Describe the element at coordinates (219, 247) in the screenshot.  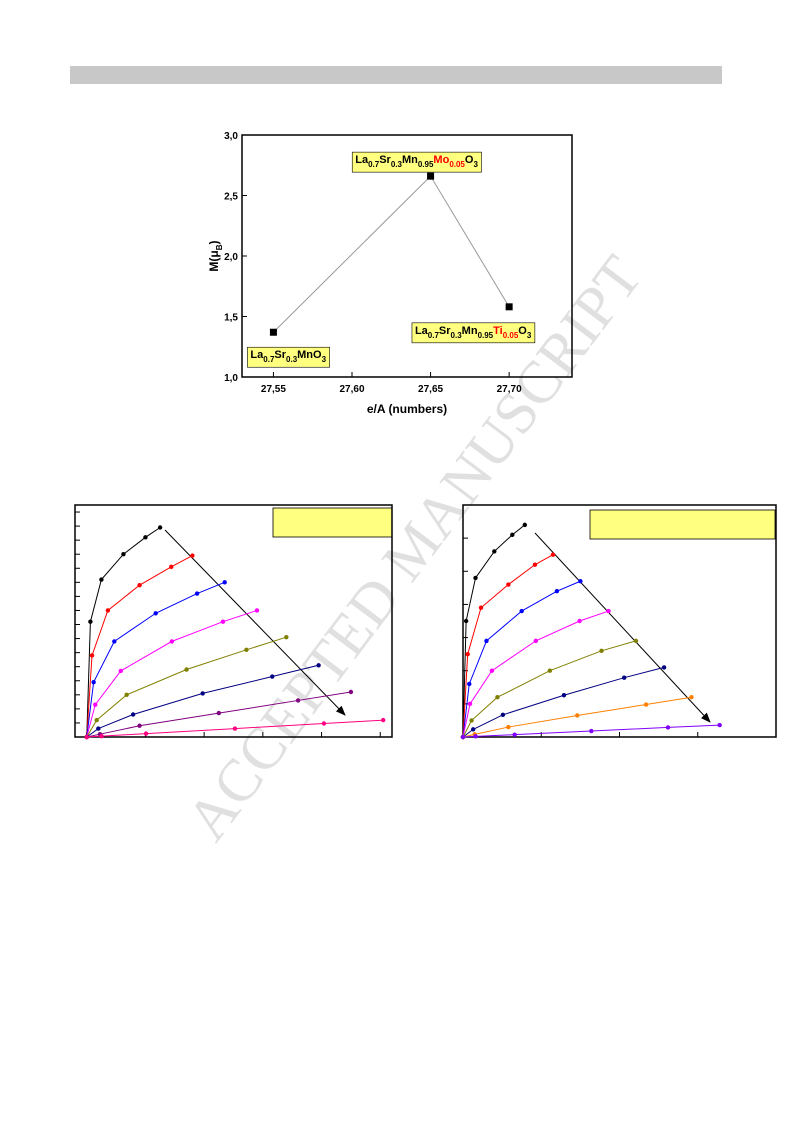
I see `text-segment: B` at that location.